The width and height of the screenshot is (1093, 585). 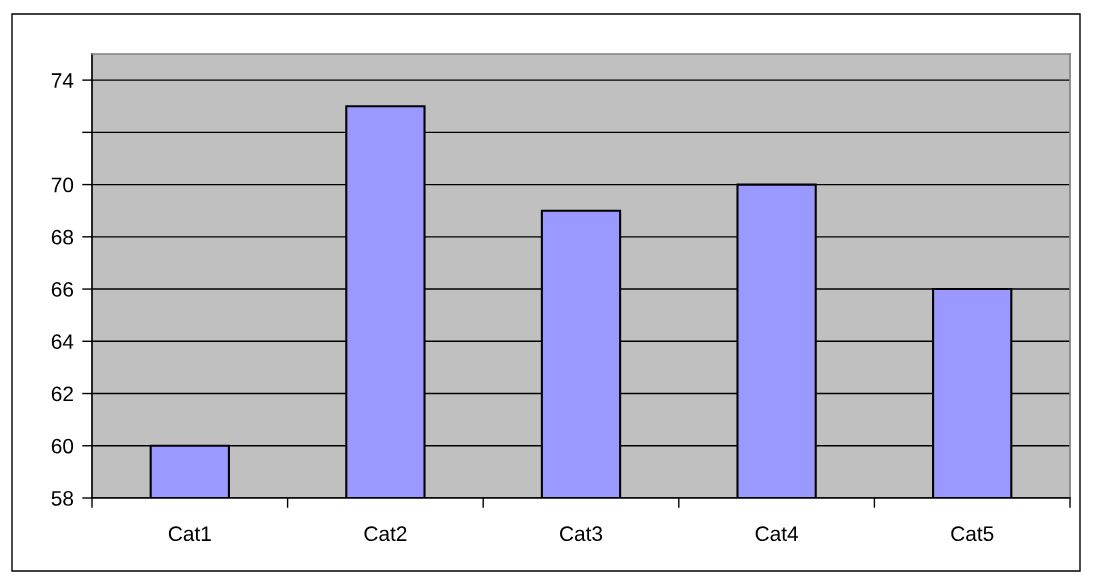 I want to click on y-tick-label: 70, so click(x=62, y=185).